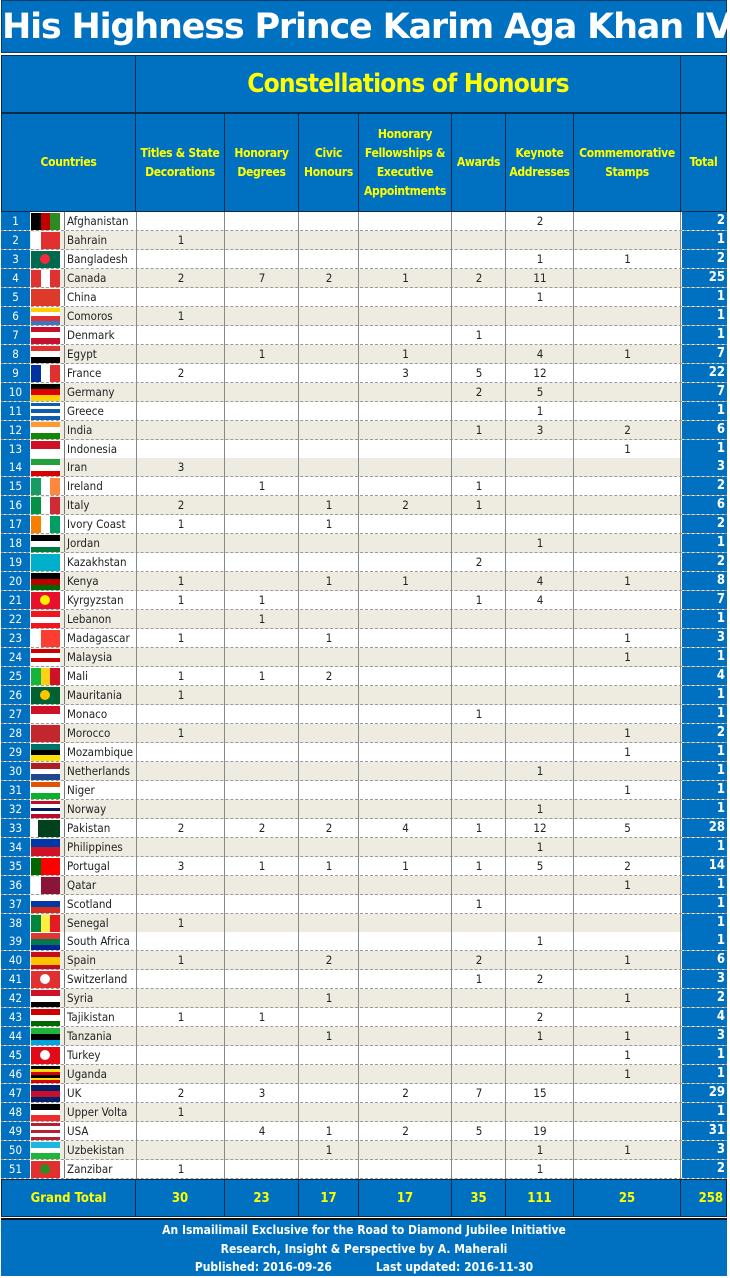 The width and height of the screenshot is (730, 1278). Describe the element at coordinates (15, 315) in the screenshot. I see `row-number: 6` at that location.